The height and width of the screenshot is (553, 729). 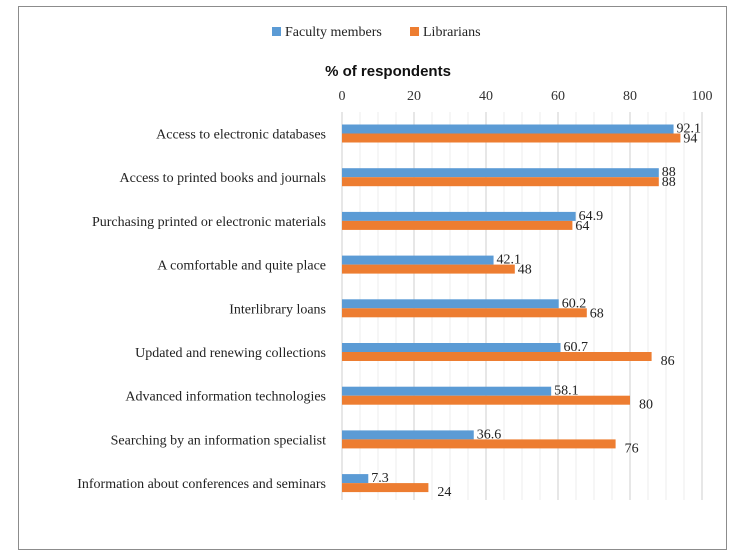 What do you see at coordinates (452, 32) in the screenshot?
I see `legend-label-librarians: Librarians` at bounding box center [452, 32].